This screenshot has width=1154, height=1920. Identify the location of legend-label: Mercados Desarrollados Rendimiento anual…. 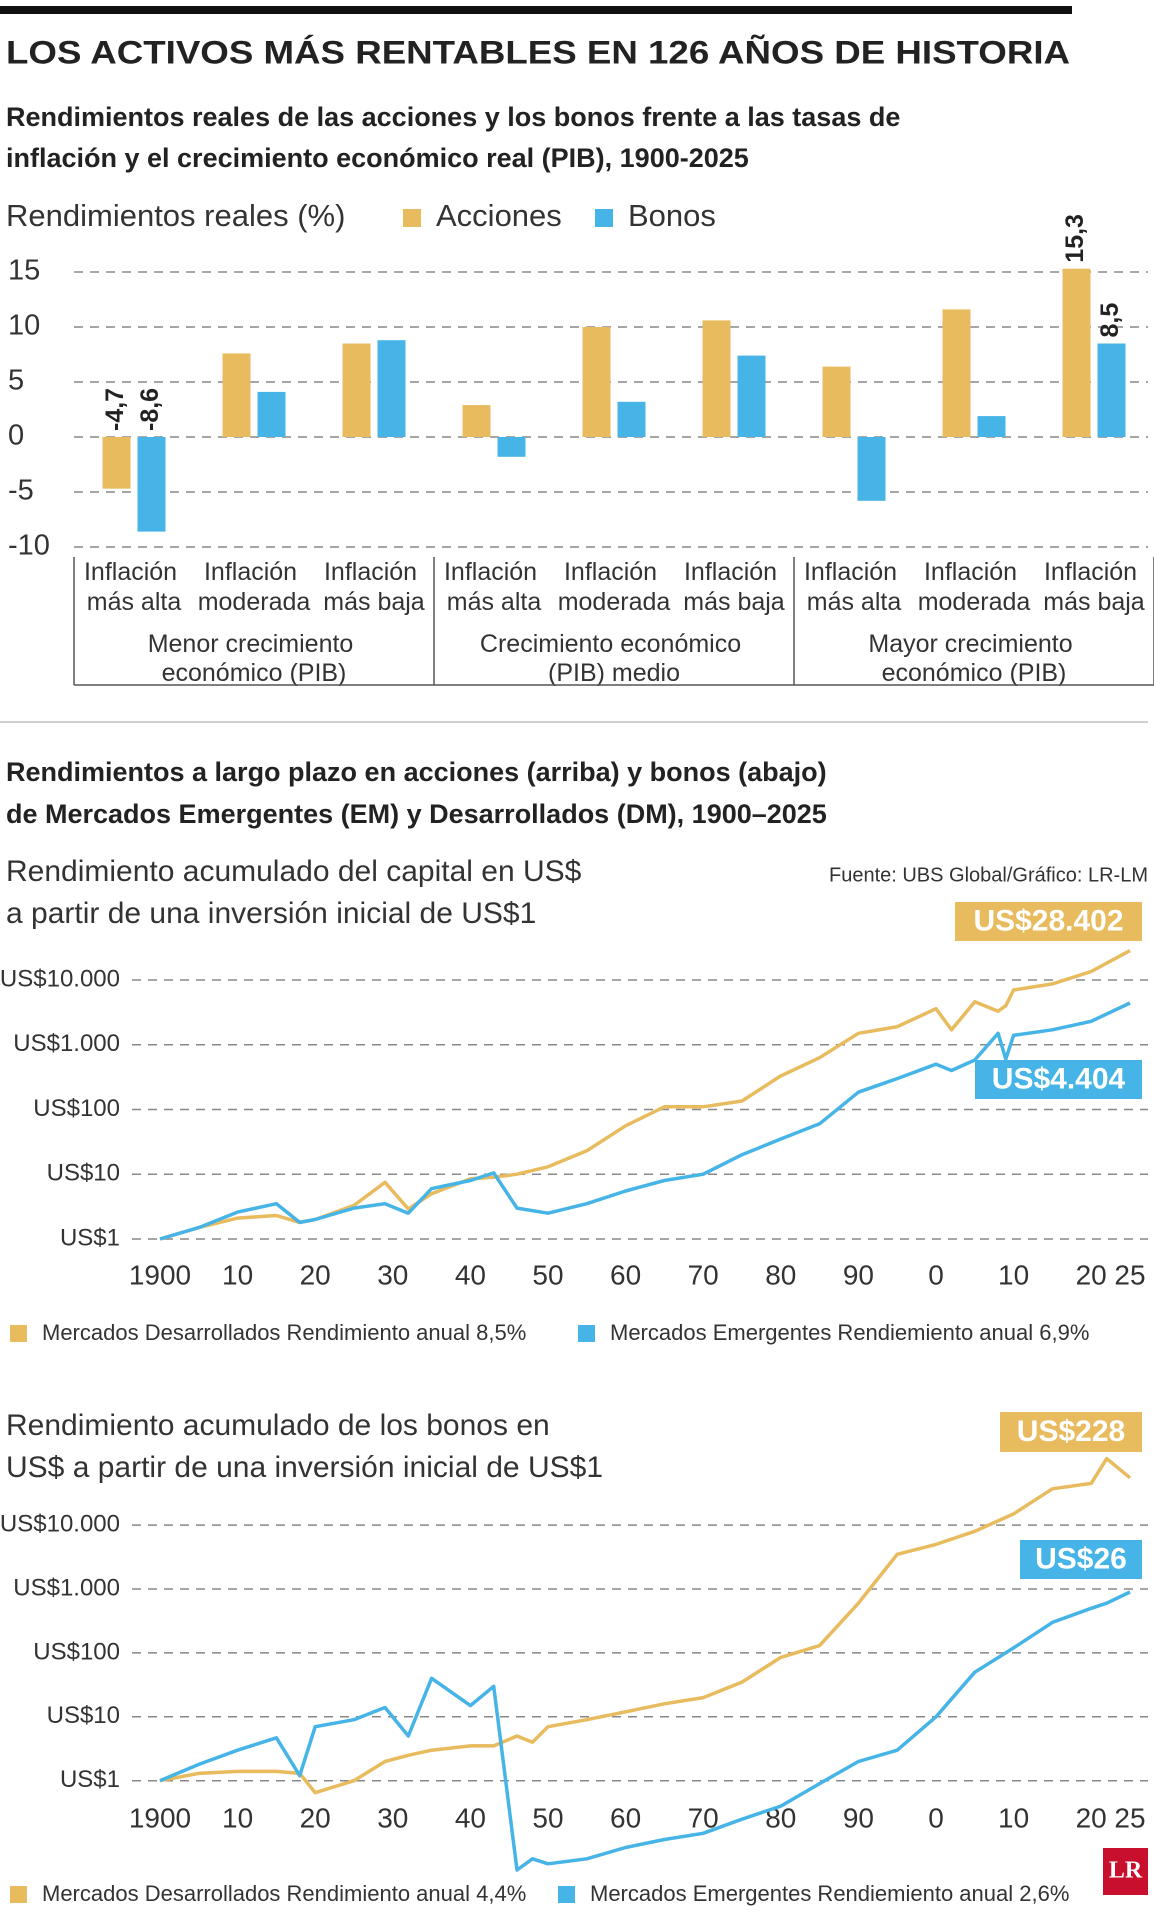
(284, 1893).